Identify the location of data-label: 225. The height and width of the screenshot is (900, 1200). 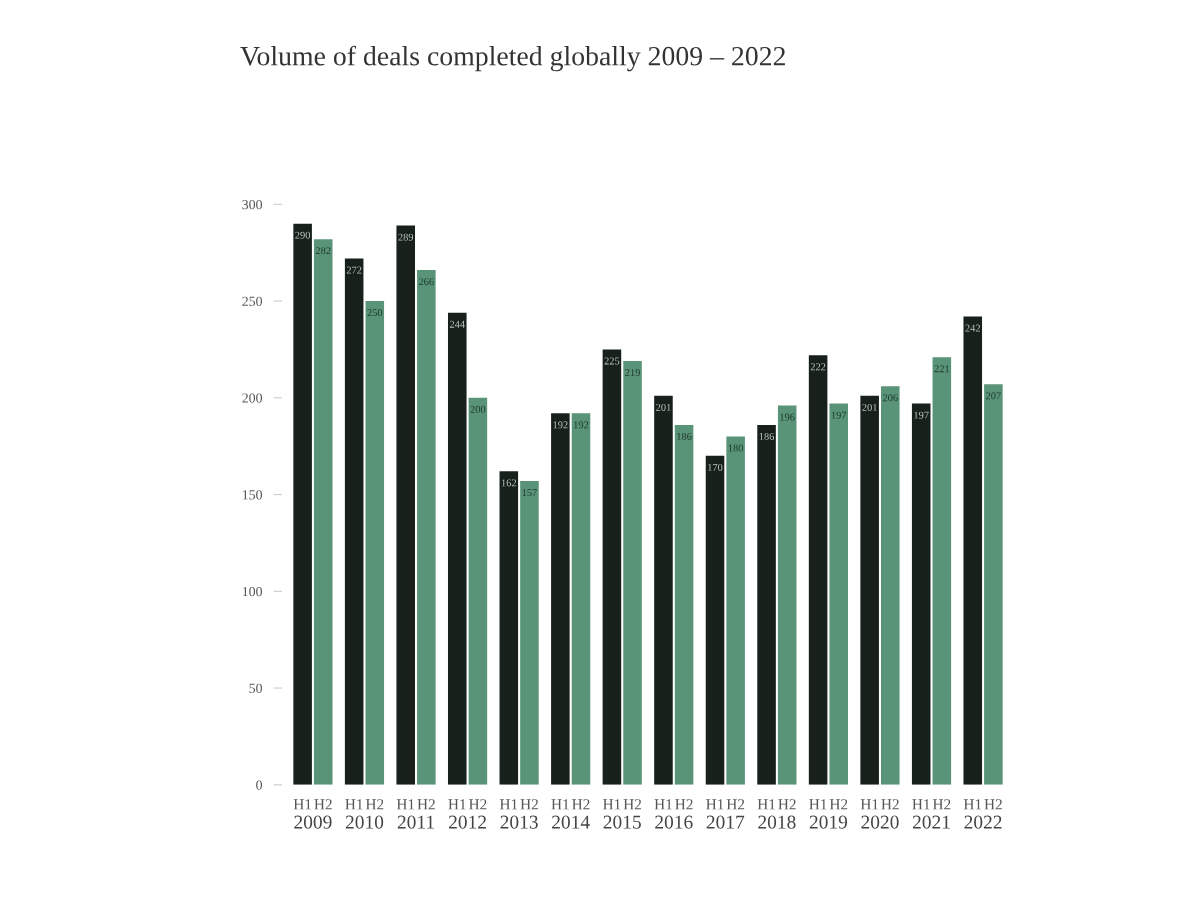
(612, 361).